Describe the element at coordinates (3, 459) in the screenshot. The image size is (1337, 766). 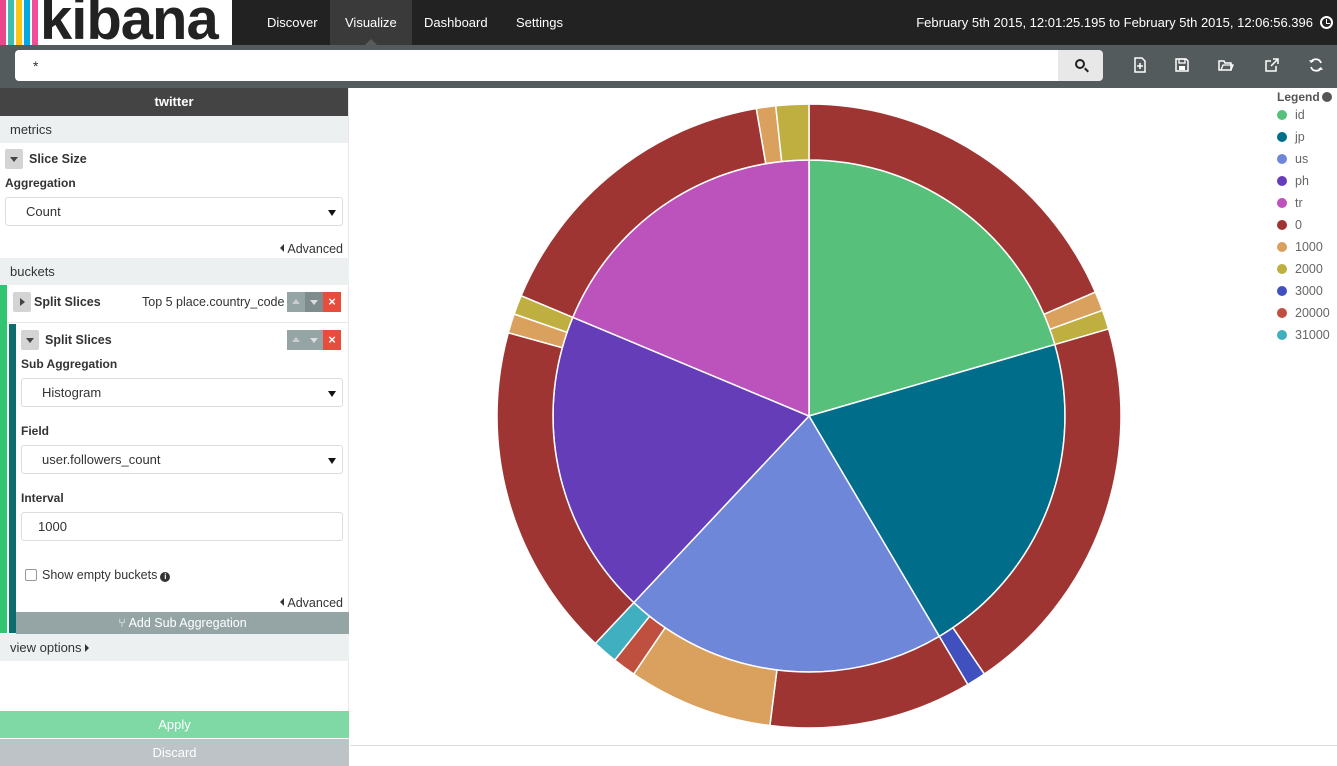
I see `bucket-accent-bar` at that location.